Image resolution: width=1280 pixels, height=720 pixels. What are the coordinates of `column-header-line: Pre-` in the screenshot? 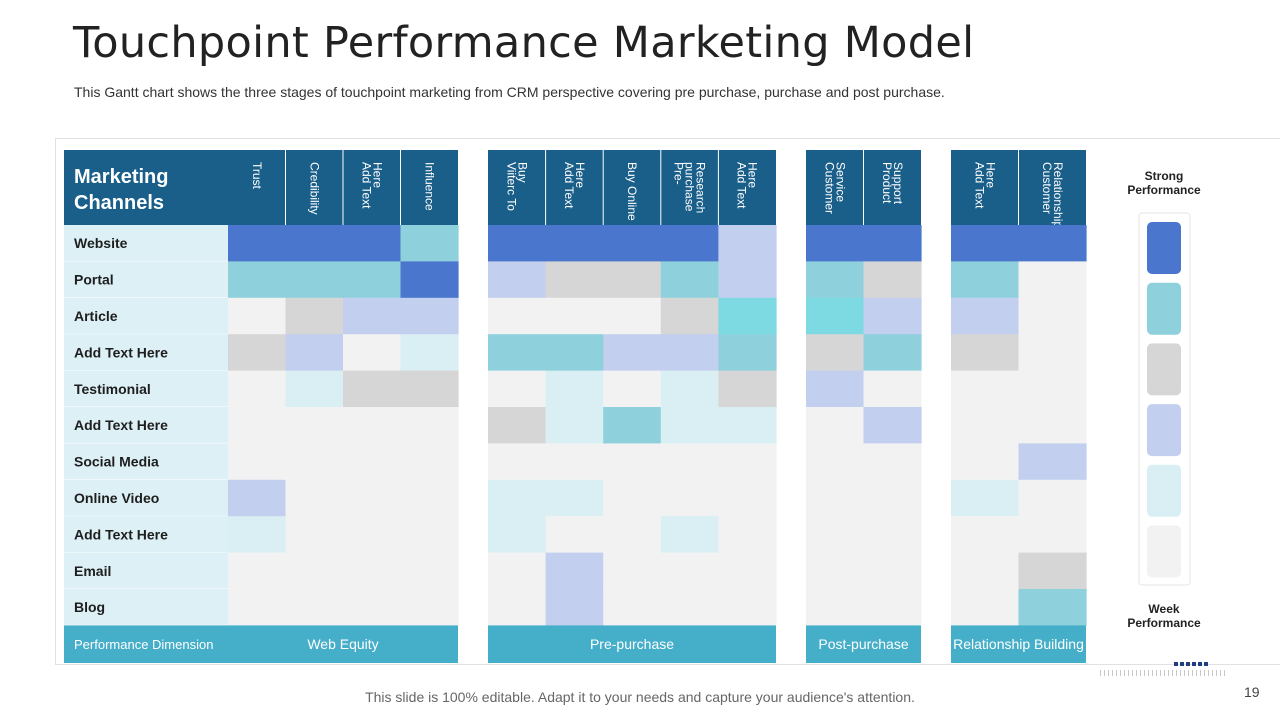 It's located at (679, 173).